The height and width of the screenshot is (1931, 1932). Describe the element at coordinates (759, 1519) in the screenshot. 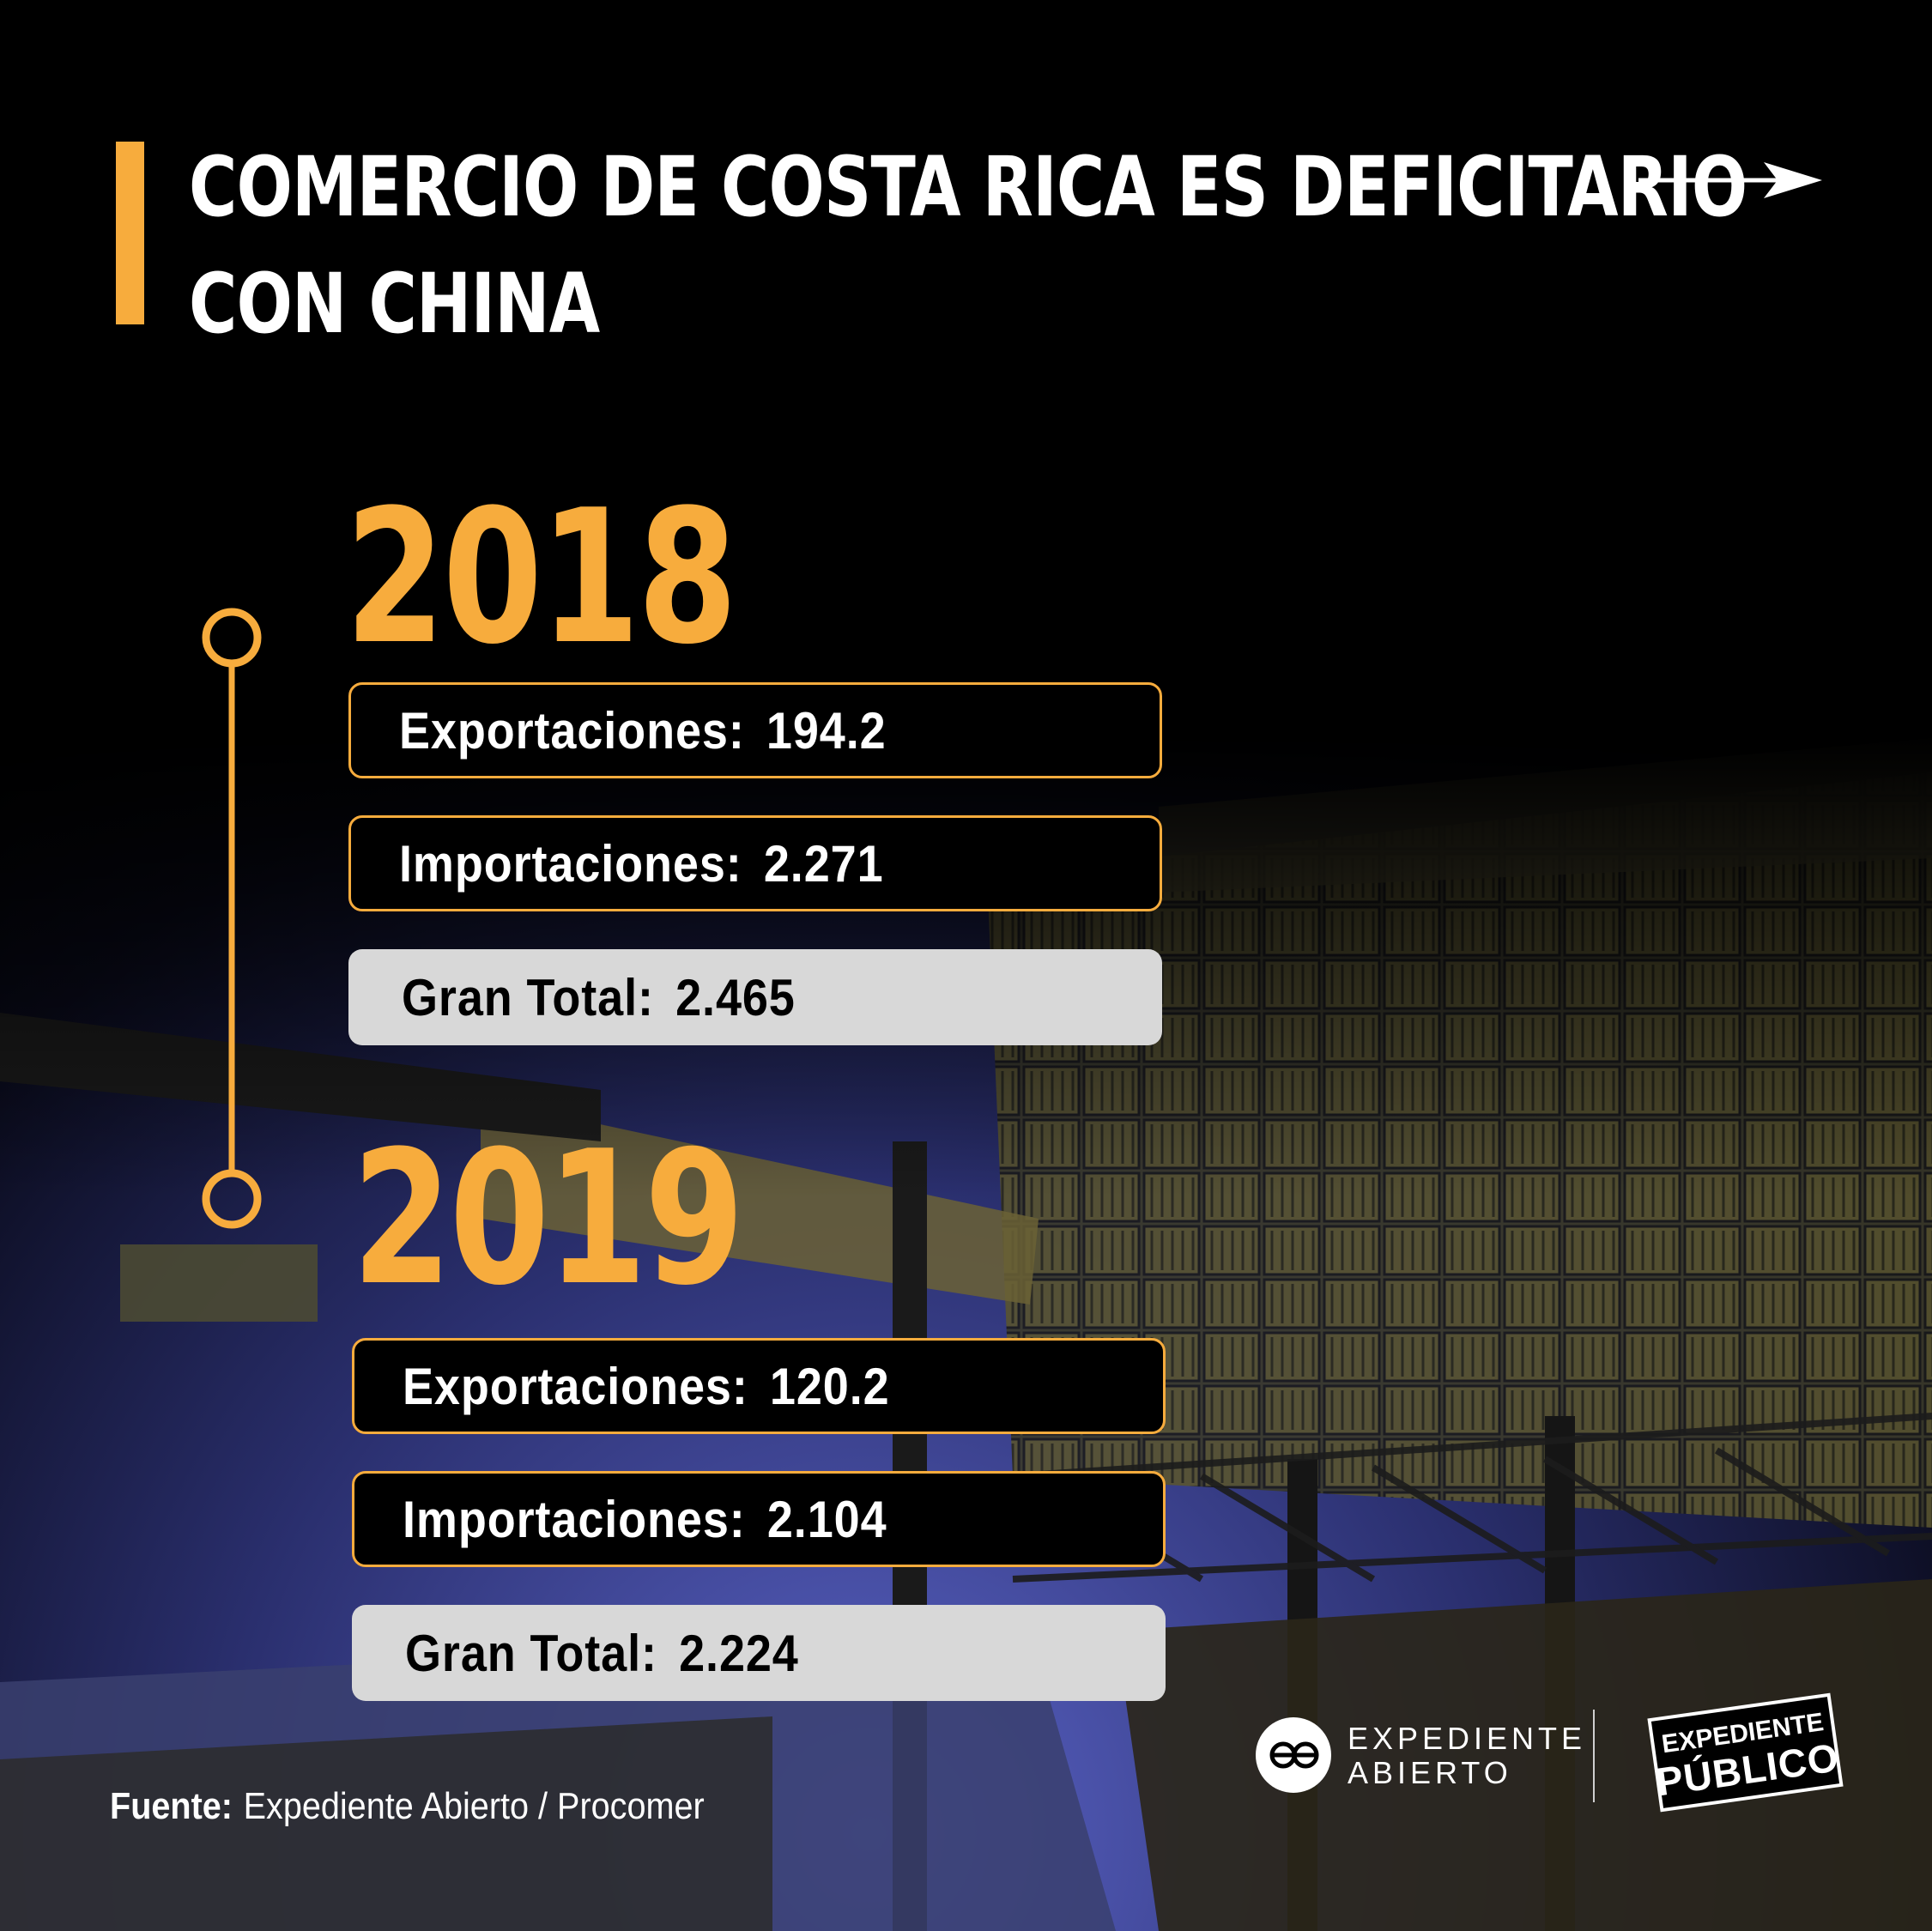

I see `imports-box-2019: Importaciones: 2.104` at that location.